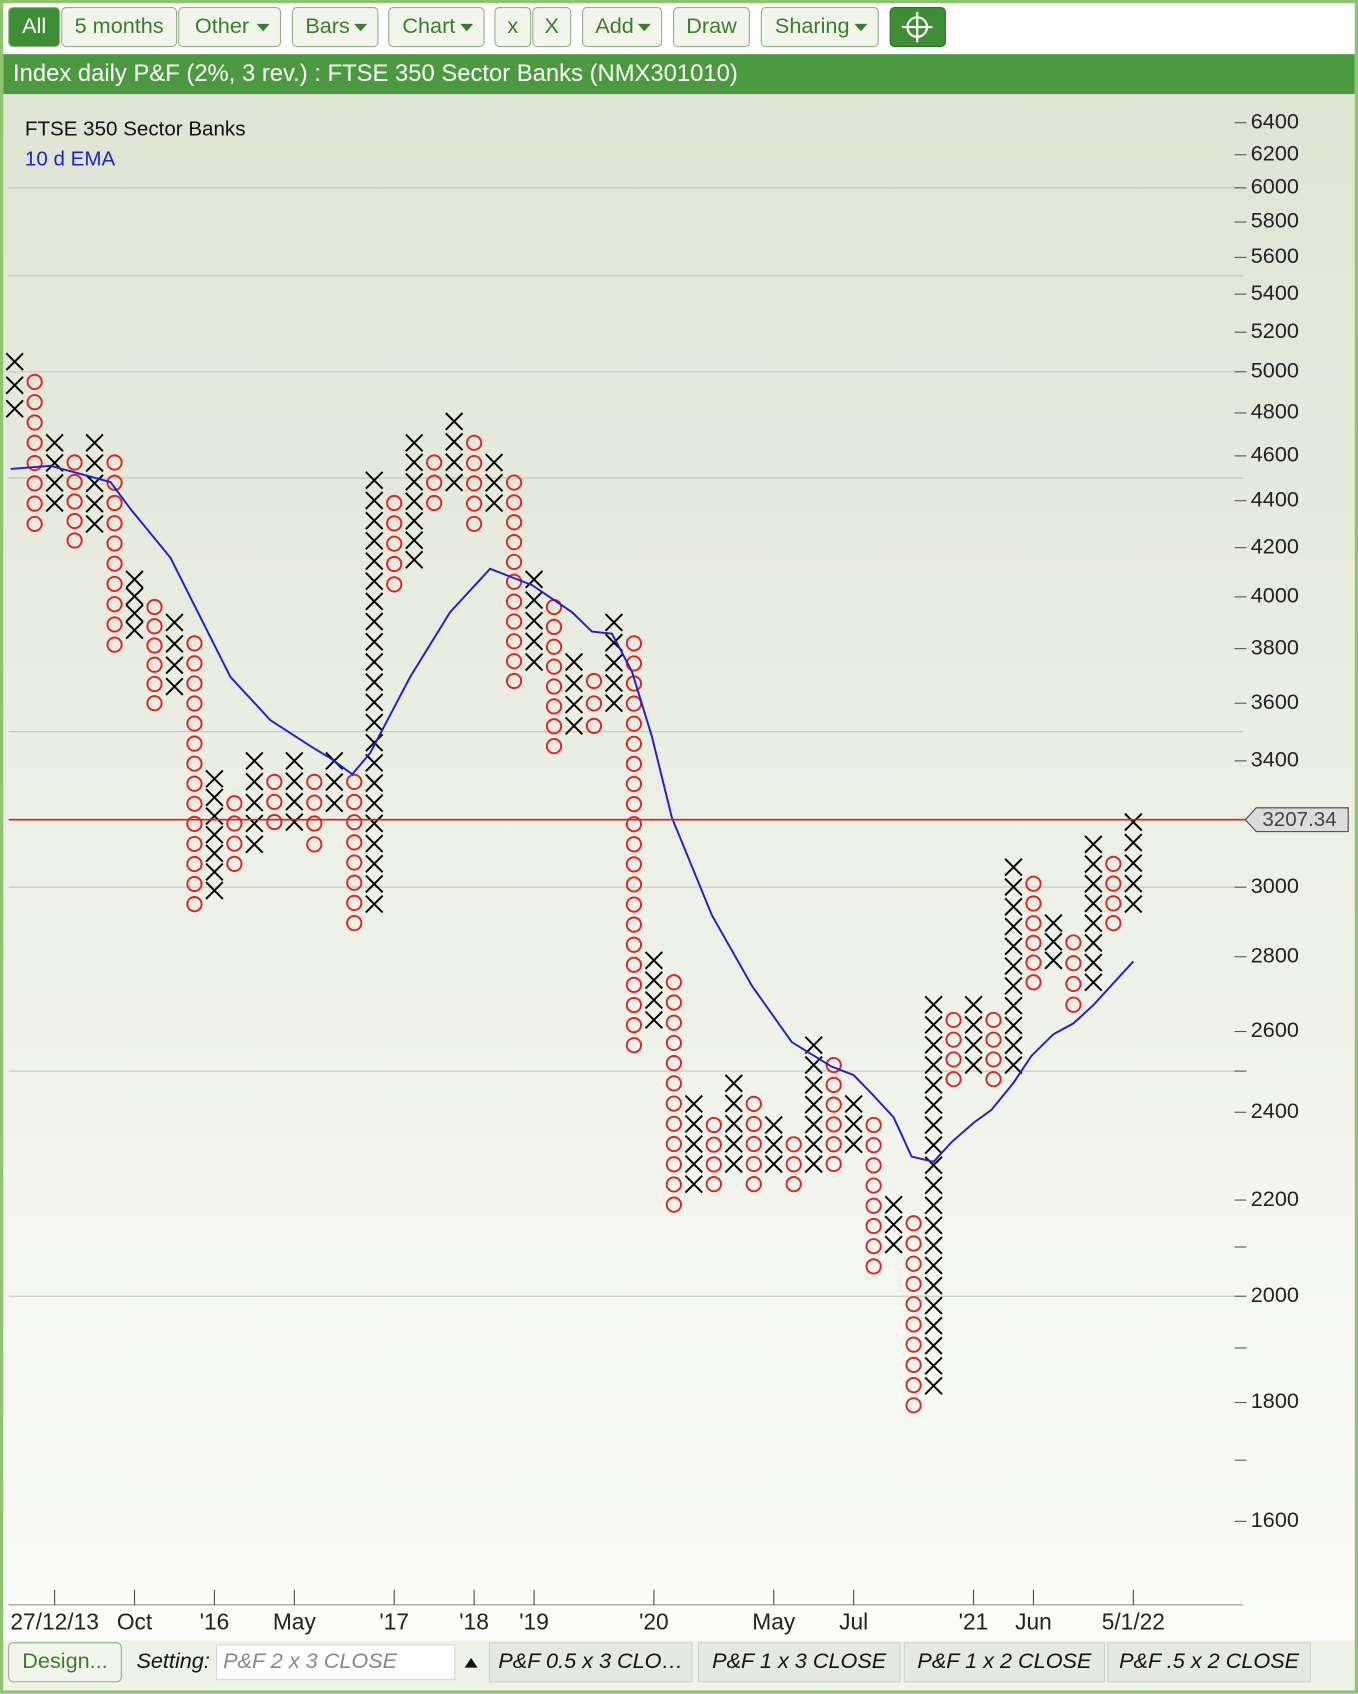 The image size is (1358, 1694). Describe the element at coordinates (428, 25) in the screenshot. I see `button-label: Chart` at that location.